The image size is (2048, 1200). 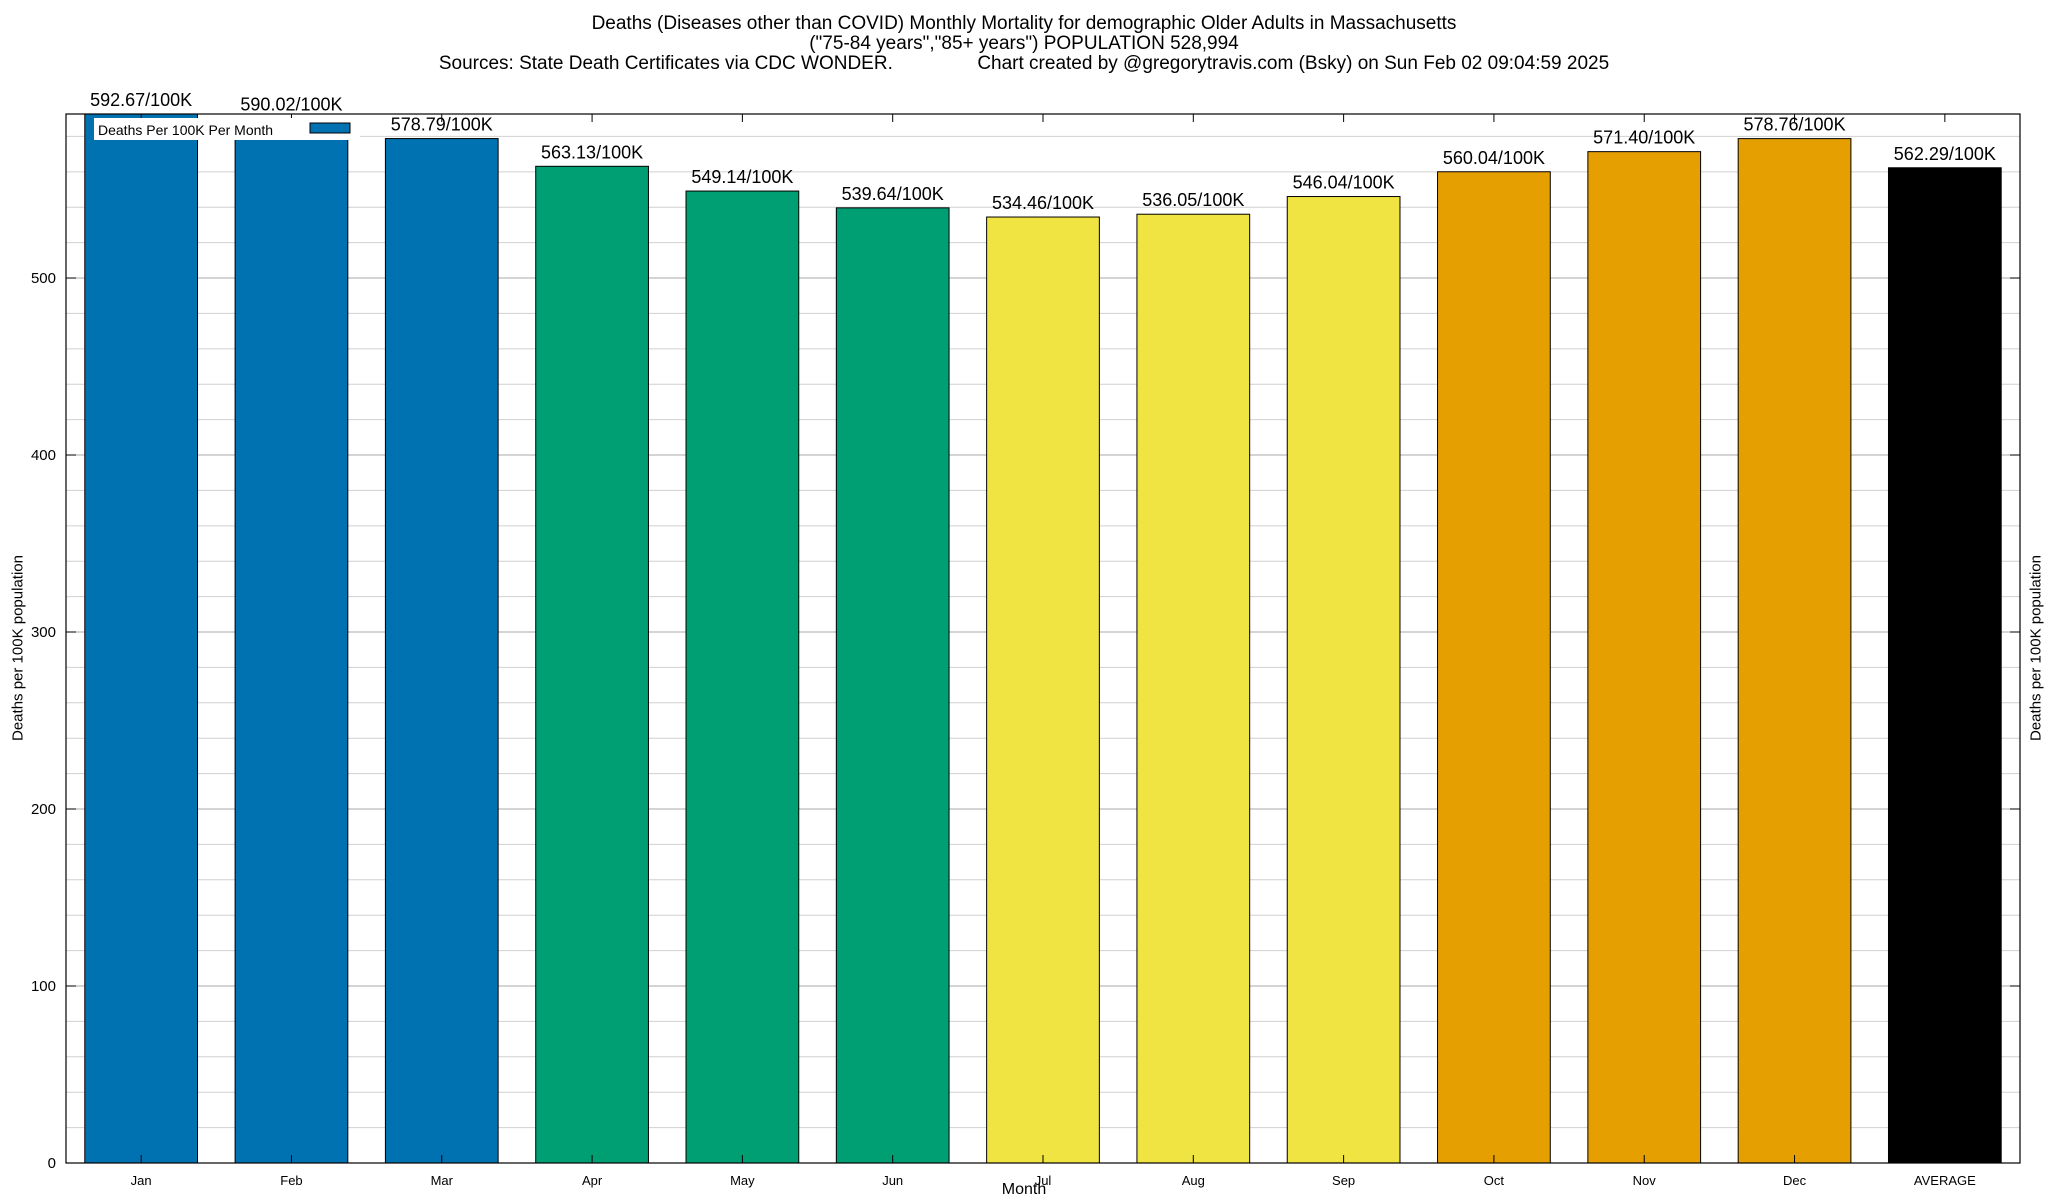 I want to click on legend-box, so click(x=227, y=129).